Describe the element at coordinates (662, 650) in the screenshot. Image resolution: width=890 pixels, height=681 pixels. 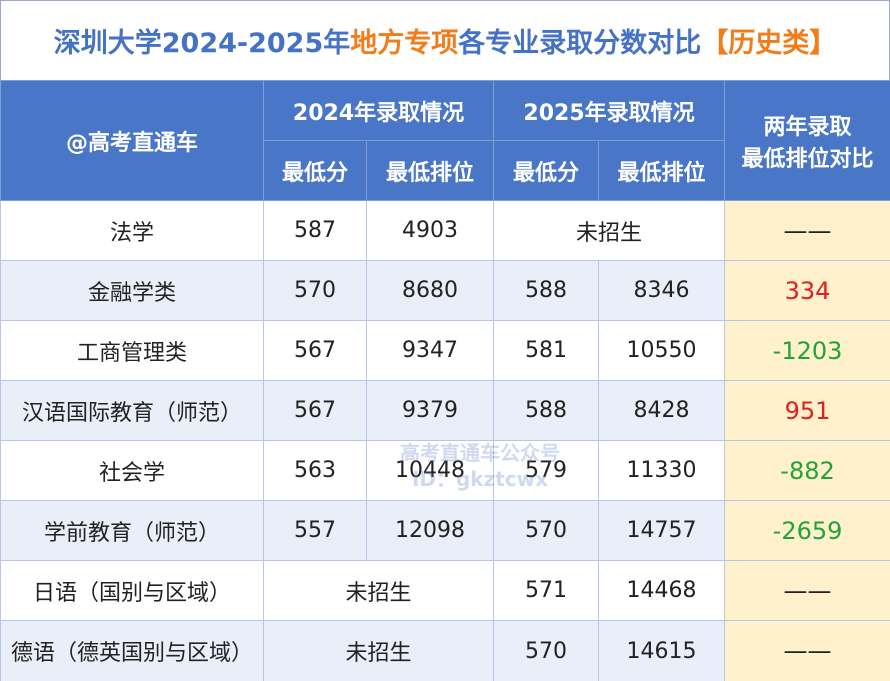
I see `min-rank: 14615` at that location.